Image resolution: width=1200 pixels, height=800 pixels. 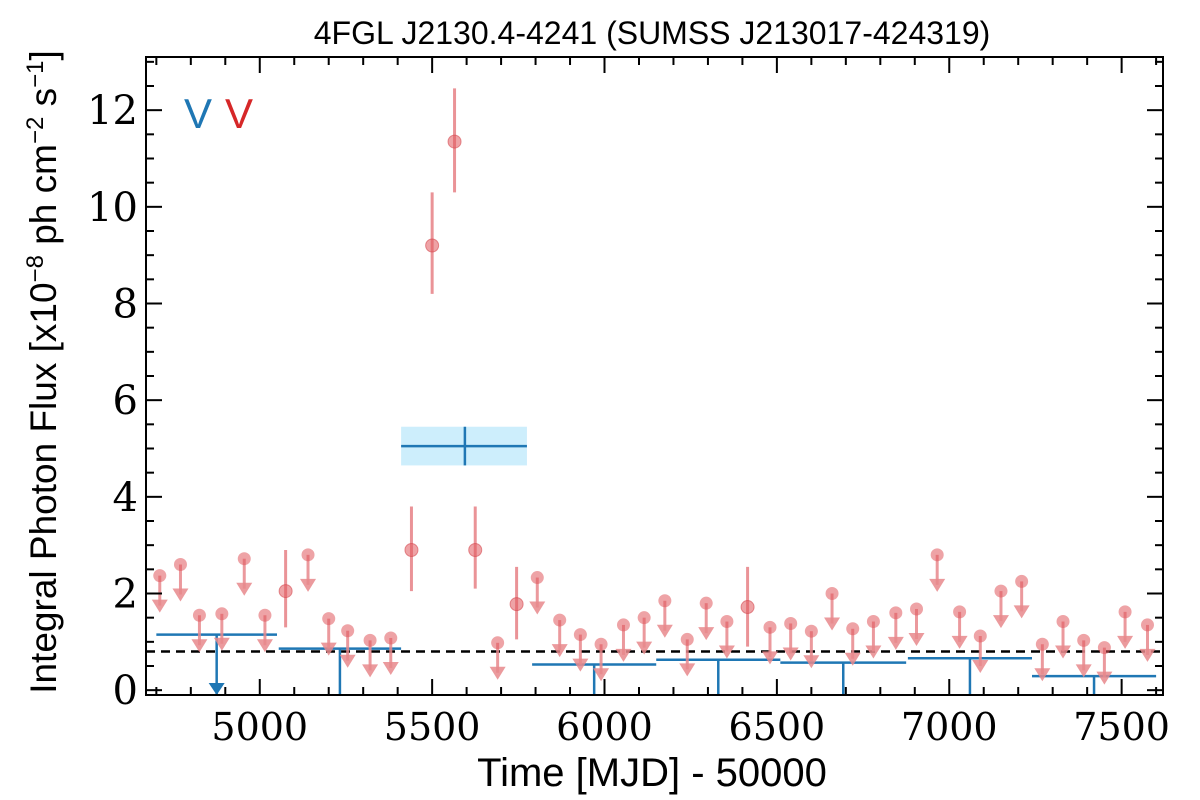 I want to click on x-tick-label: 7000, so click(x=949, y=727).